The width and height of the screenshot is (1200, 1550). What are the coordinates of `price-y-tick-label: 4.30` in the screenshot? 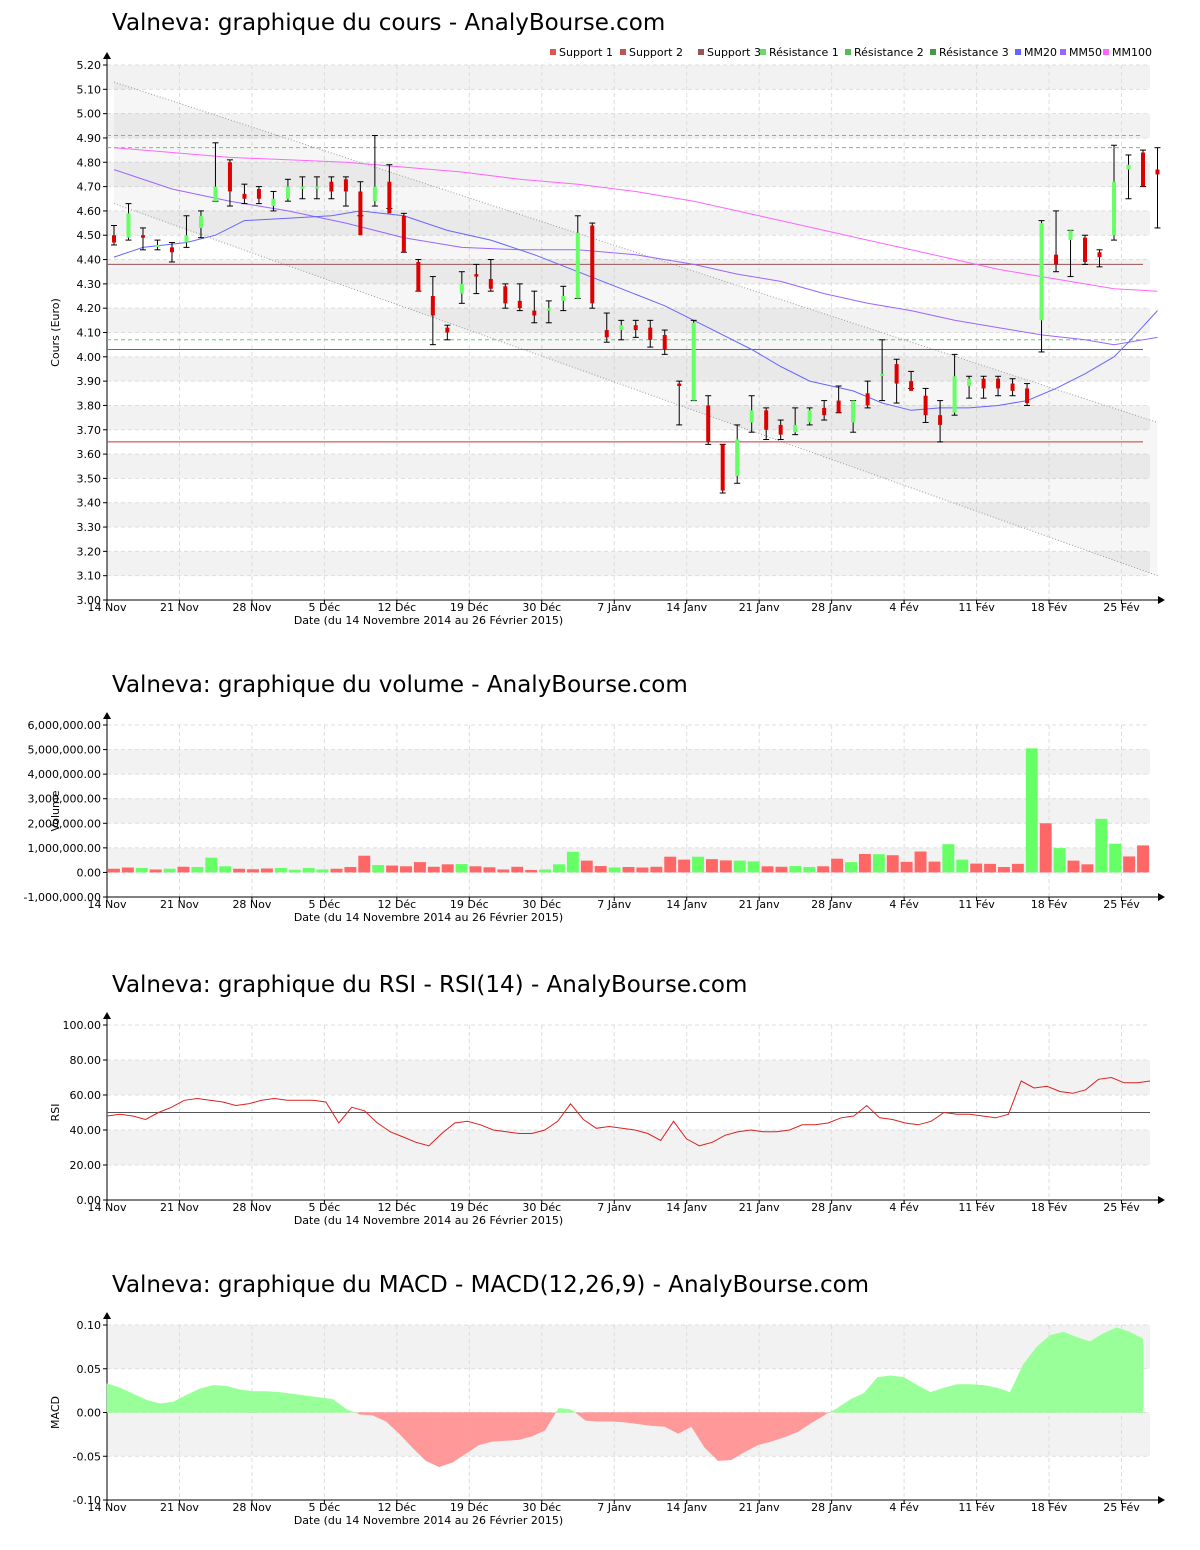 It's located at (89, 284).